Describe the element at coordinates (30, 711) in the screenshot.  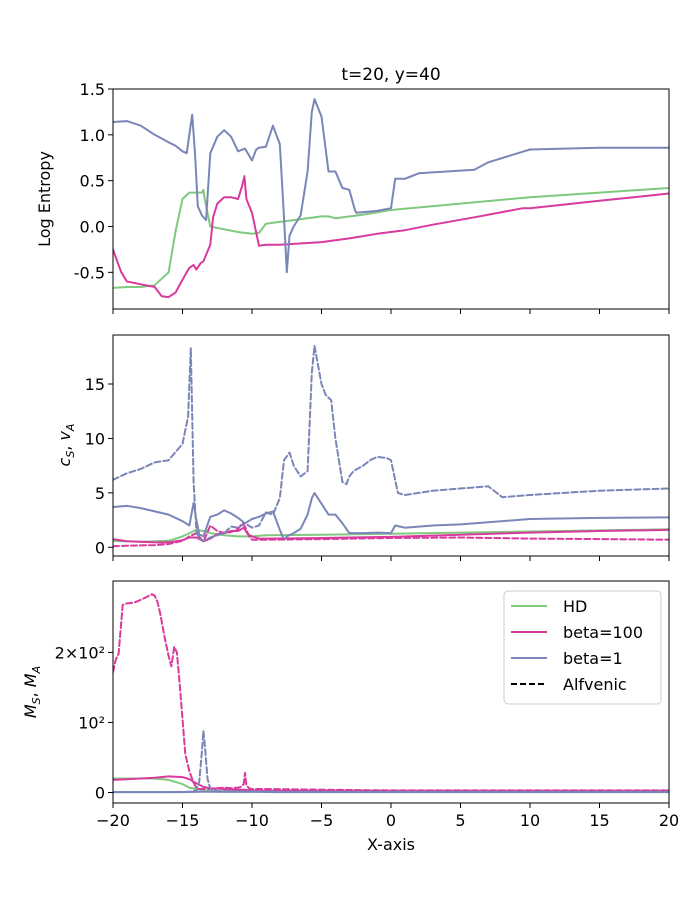
I see `mach-y-label-ms: M` at that location.